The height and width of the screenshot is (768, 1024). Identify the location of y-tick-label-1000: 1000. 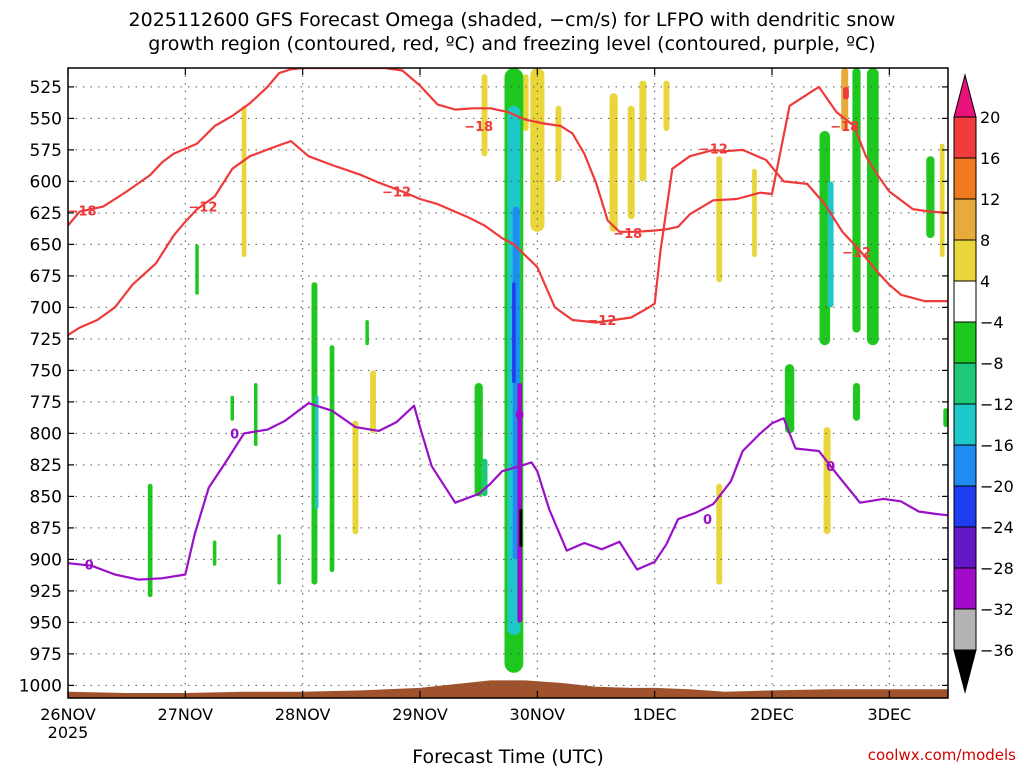
(40, 686).